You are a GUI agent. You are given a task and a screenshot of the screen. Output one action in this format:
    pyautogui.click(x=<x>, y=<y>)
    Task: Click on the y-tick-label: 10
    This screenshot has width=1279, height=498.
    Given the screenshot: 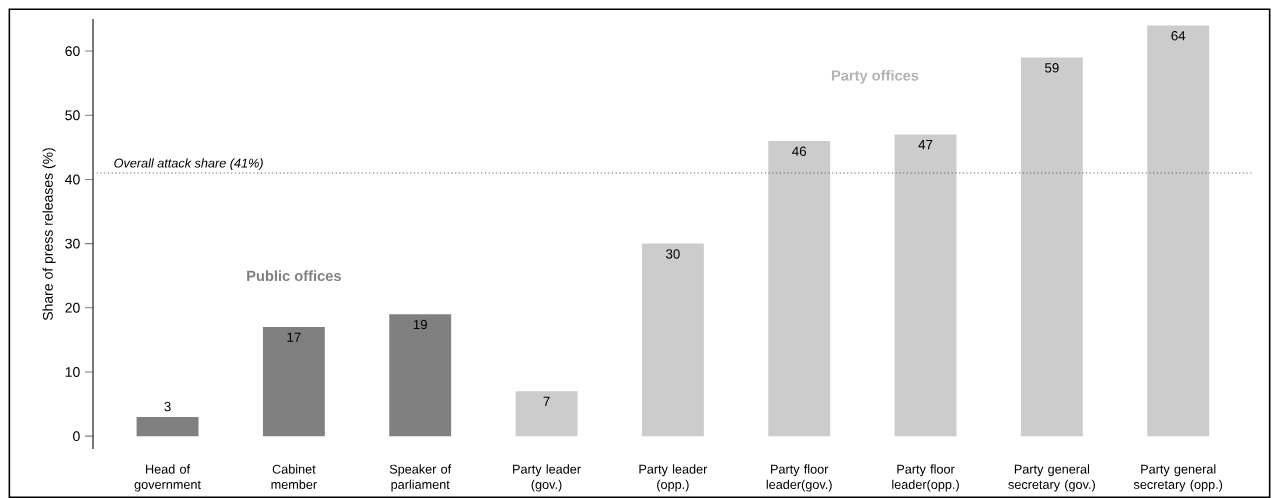 What is the action you would take?
    pyautogui.click(x=72, y=372)
    